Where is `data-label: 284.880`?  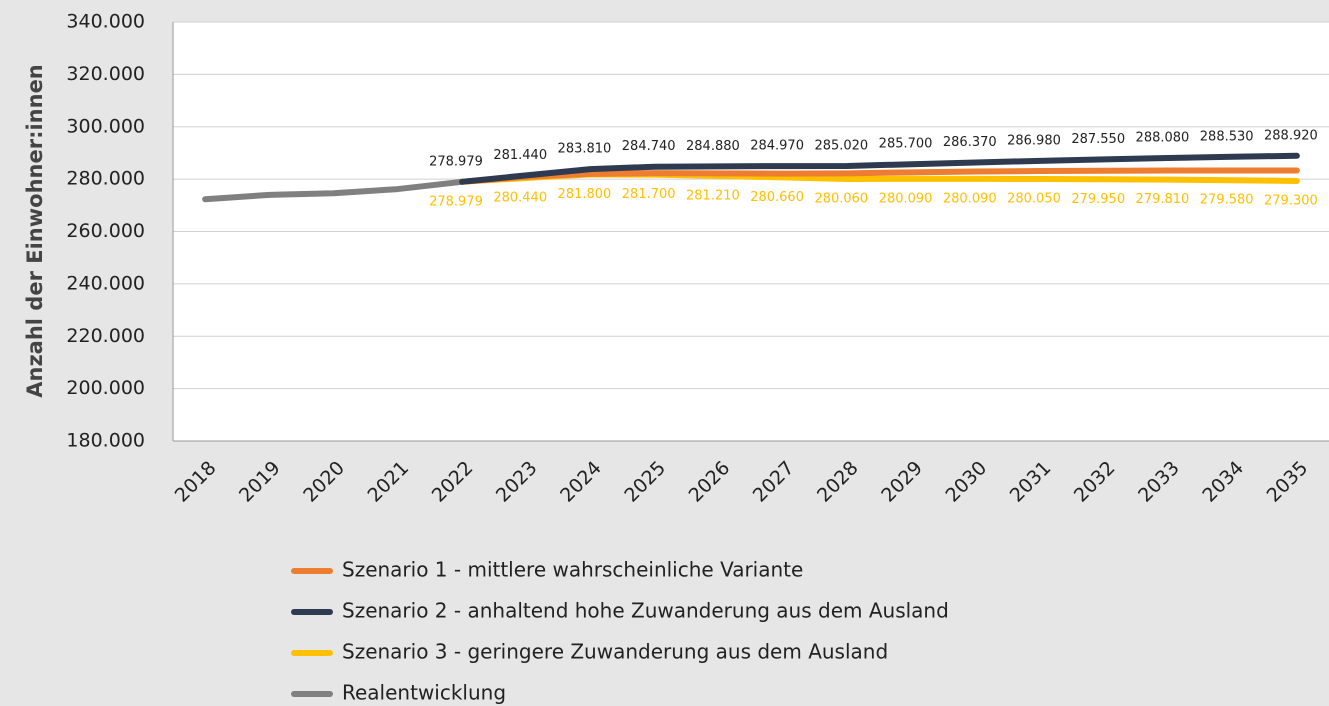
data-label: 284.880 is located at coordinates (713, 146).